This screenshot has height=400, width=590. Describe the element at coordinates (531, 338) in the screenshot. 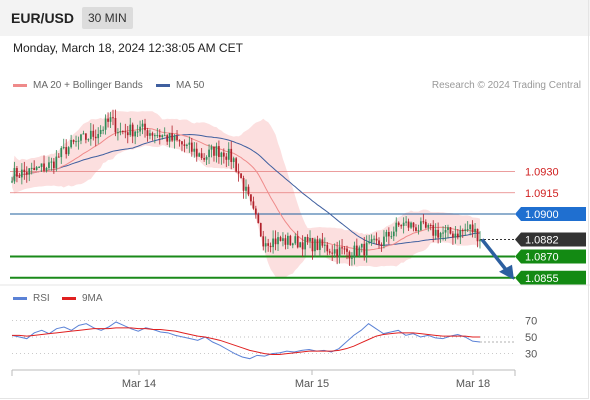

I see `rsi-tick-50: 50` at that location.